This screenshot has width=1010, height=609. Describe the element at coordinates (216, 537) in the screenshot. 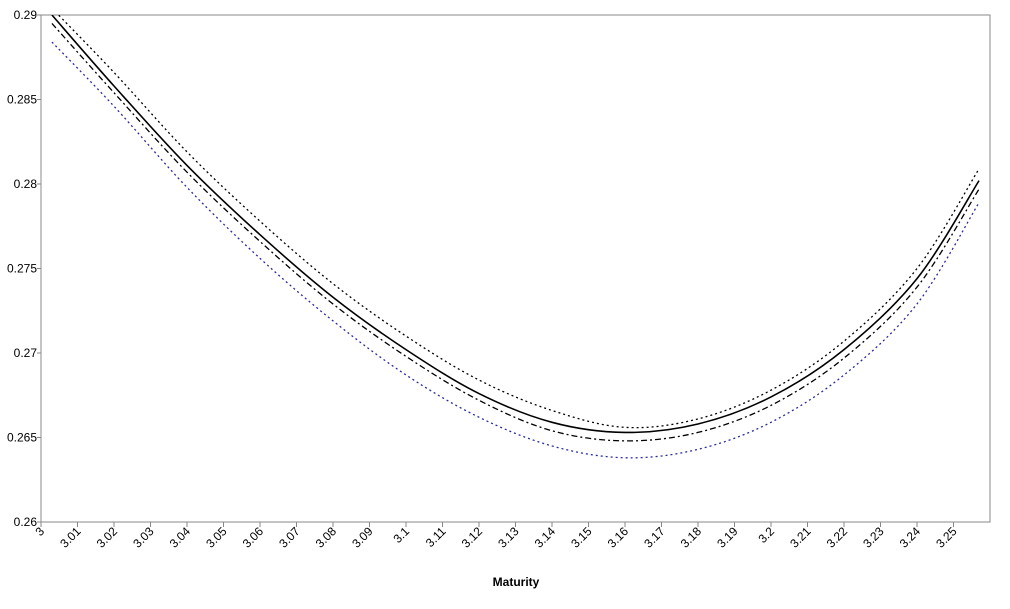

I see `x-tick-label: 3.05` at that location.